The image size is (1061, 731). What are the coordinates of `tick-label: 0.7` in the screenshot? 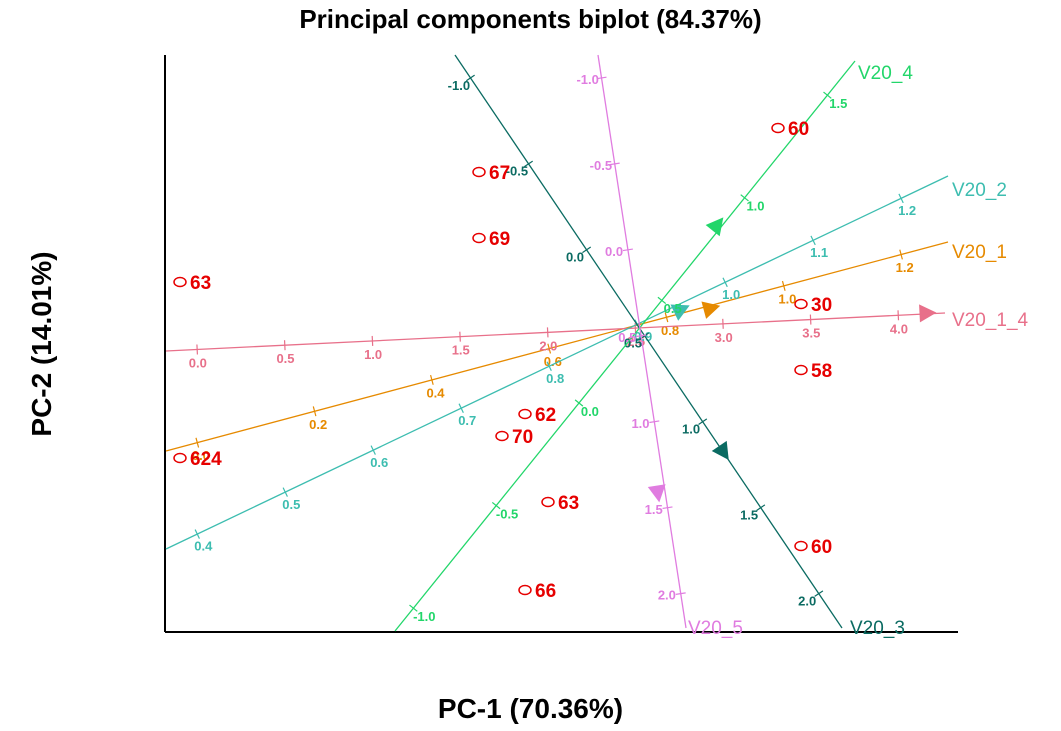 It's located at (467, 420).